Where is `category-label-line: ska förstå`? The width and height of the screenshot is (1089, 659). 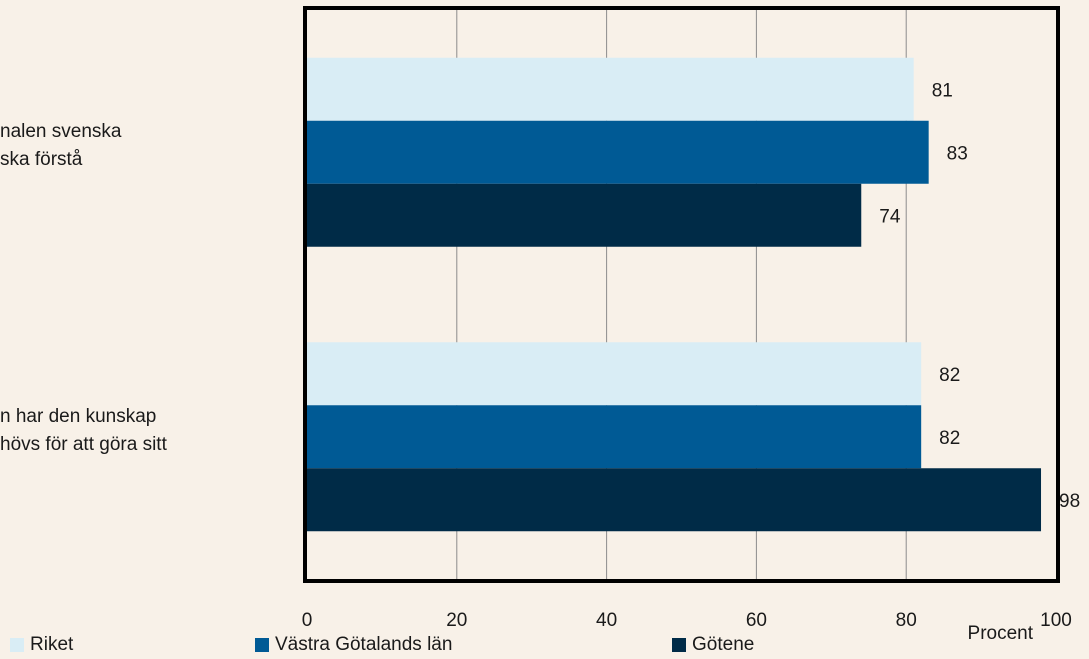
category-label-line: ska förstå is located at coordinates (41, 160).